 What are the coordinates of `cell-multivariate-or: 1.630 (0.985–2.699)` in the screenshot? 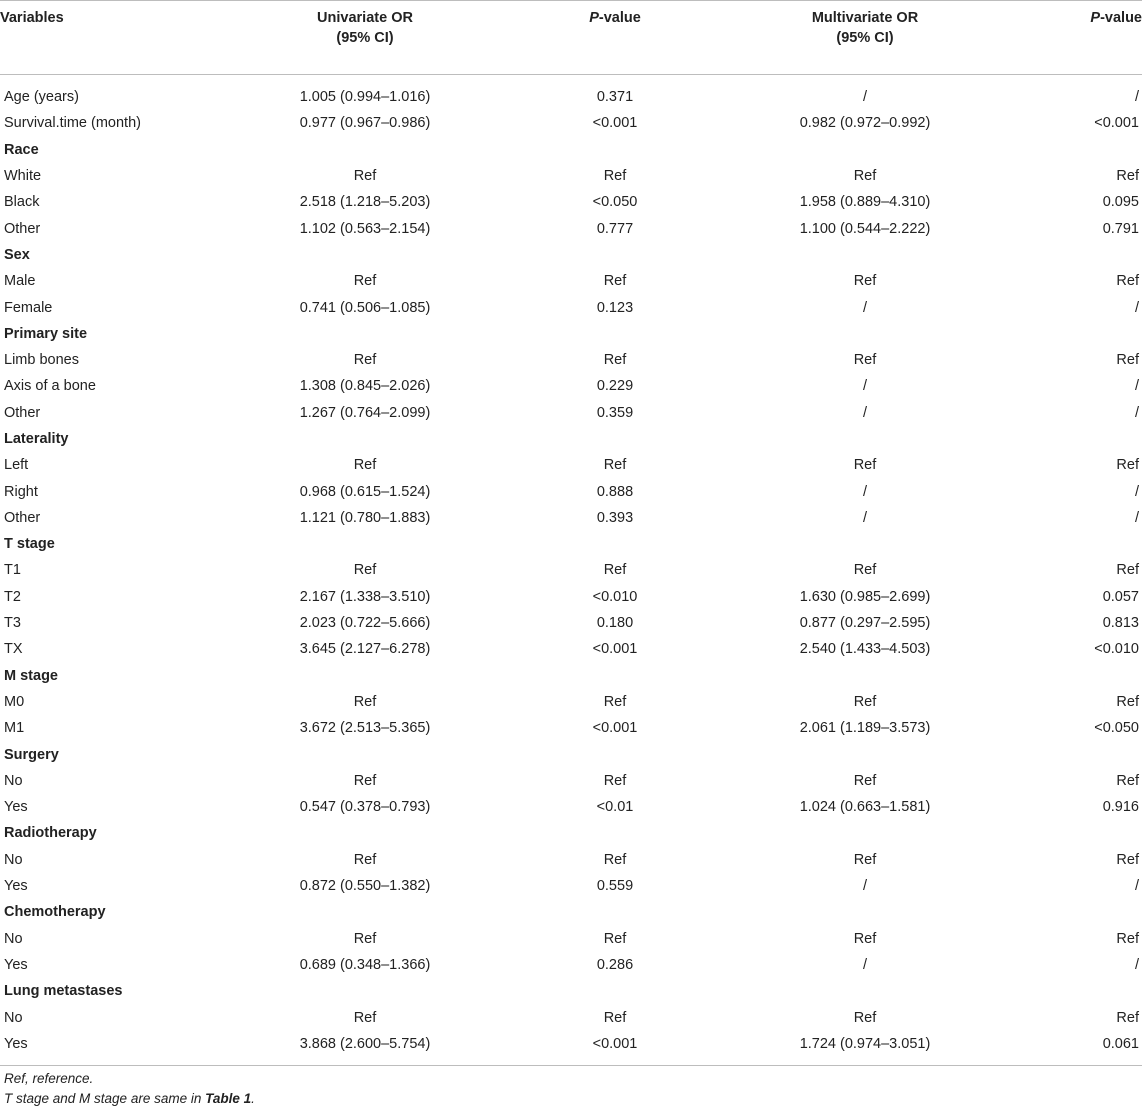 It's located at (865, 596).